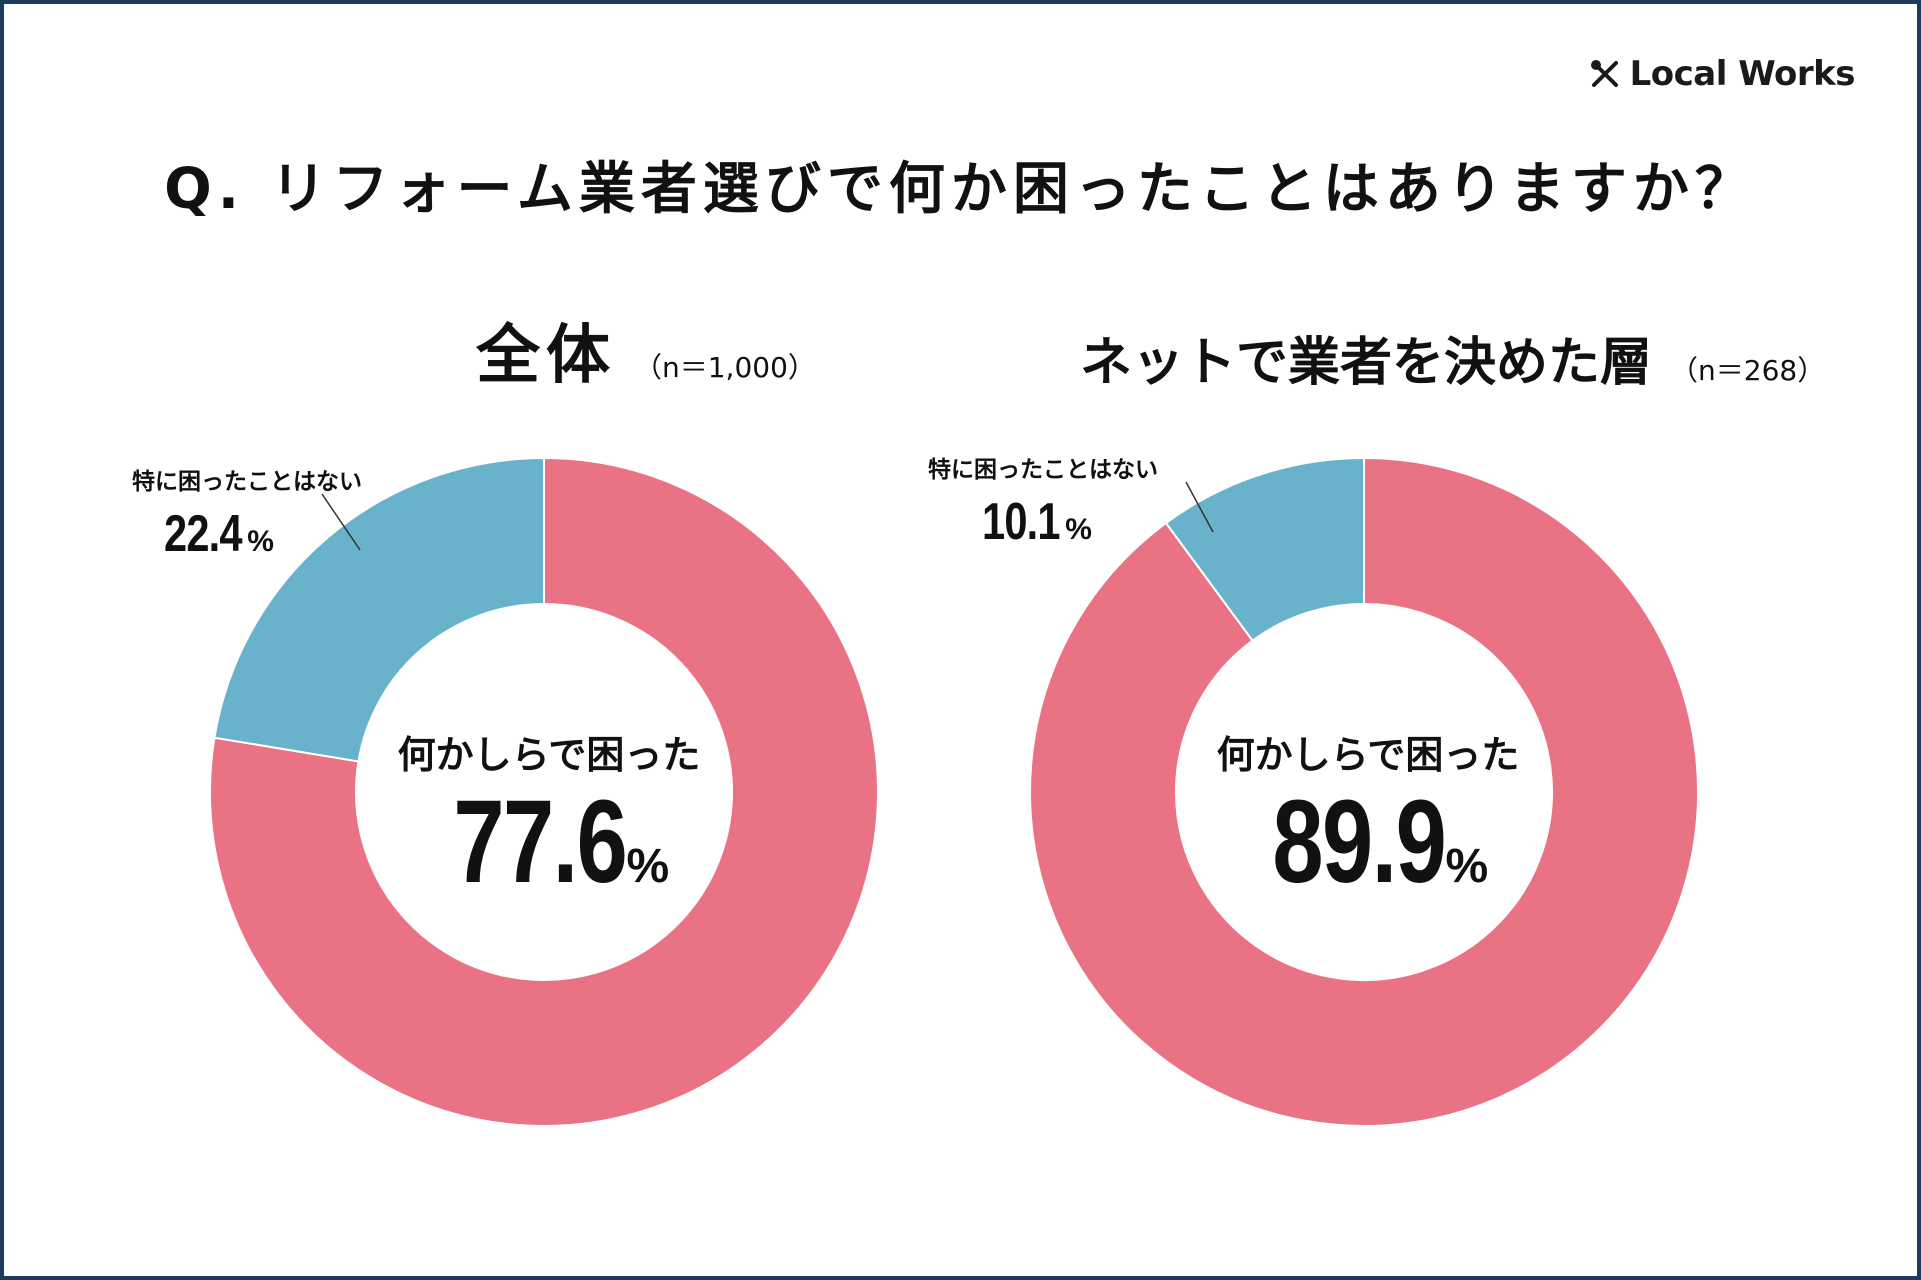 This screenshot has width=1921, height=1280. I want to click on chart-title-net: ネットで業者を決めた層 （n＝268）, so click(1452, 357).